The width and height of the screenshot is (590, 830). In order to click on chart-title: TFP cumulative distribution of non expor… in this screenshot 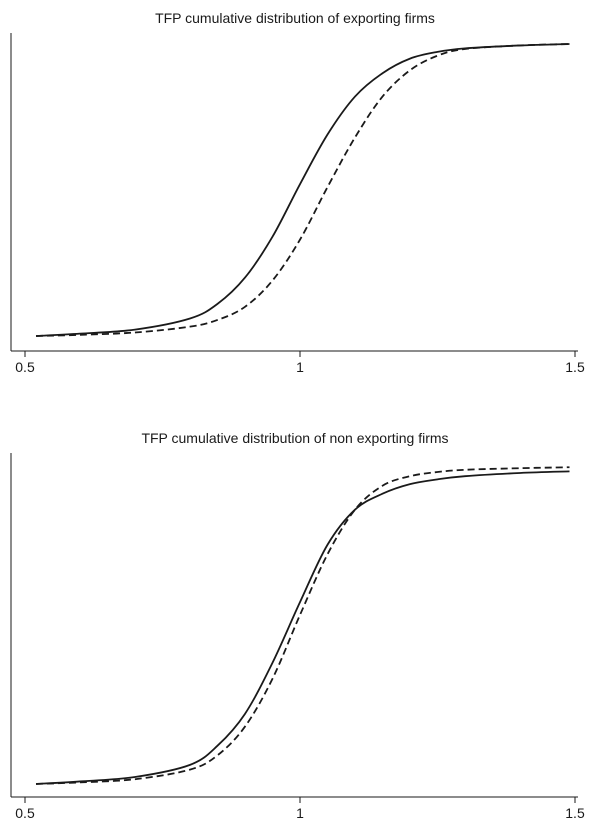, I will do `click(294, 438)`.